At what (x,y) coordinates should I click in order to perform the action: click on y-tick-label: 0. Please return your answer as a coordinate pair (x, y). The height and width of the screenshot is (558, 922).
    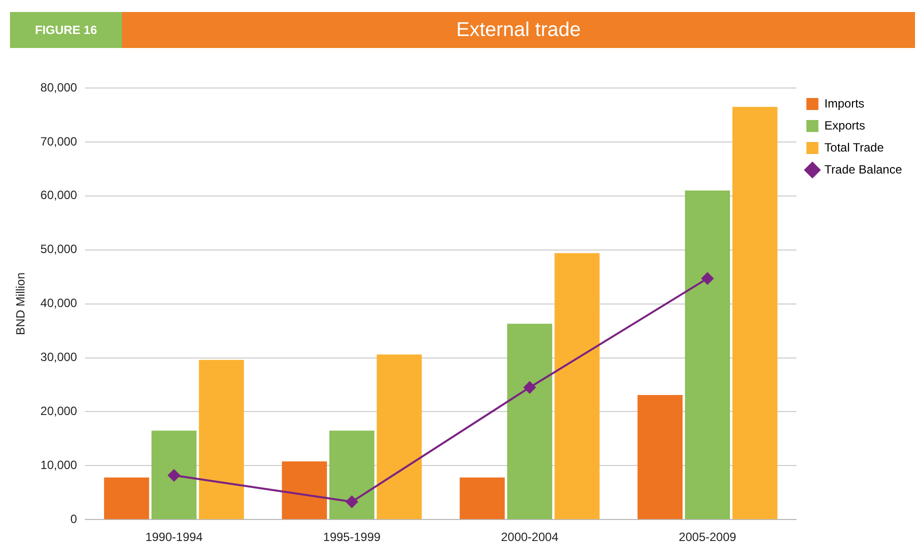
    Looking at the image, I should click on (74, 519).